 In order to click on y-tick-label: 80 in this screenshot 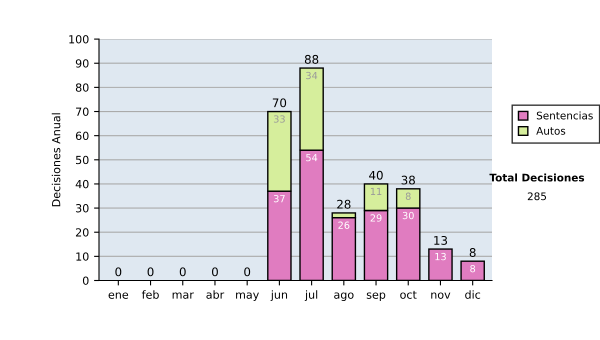, I will do `click(82, 87)`.